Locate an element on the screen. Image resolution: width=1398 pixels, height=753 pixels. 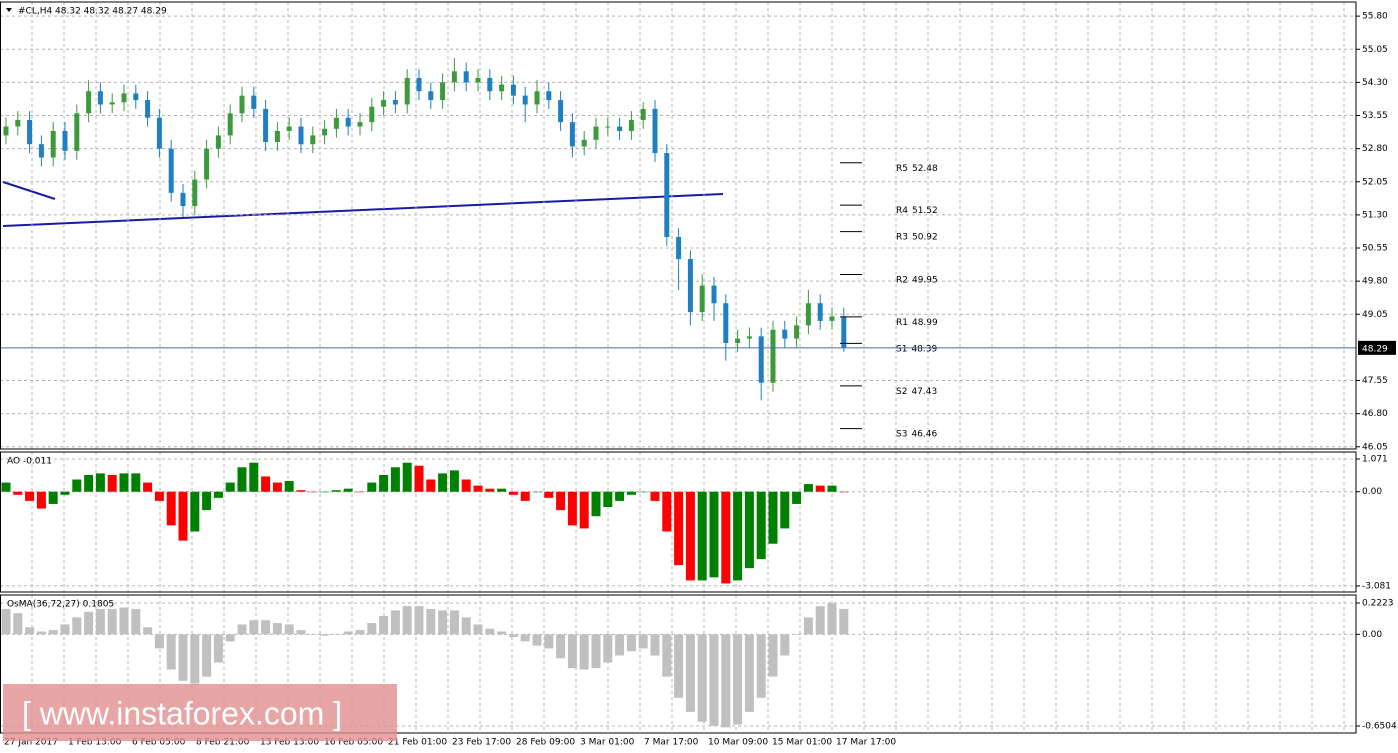
y-tick-label: 55.80 is located at coordinates (1375, 17).